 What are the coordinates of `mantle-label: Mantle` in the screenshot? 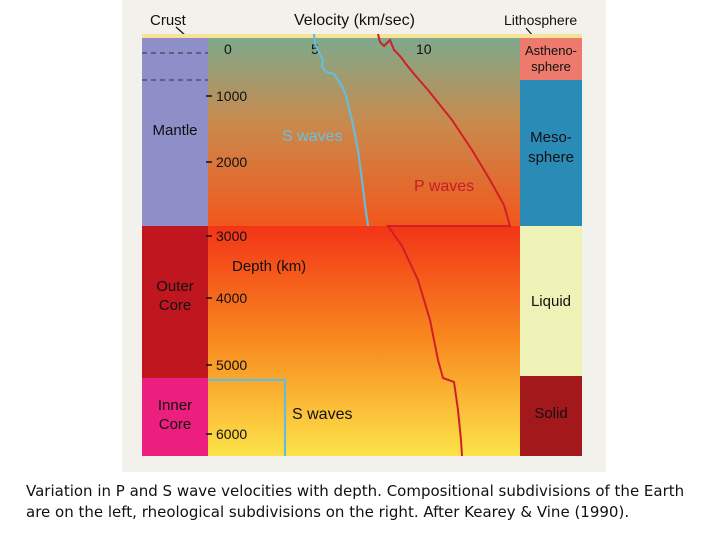 It's located at (174, 130).